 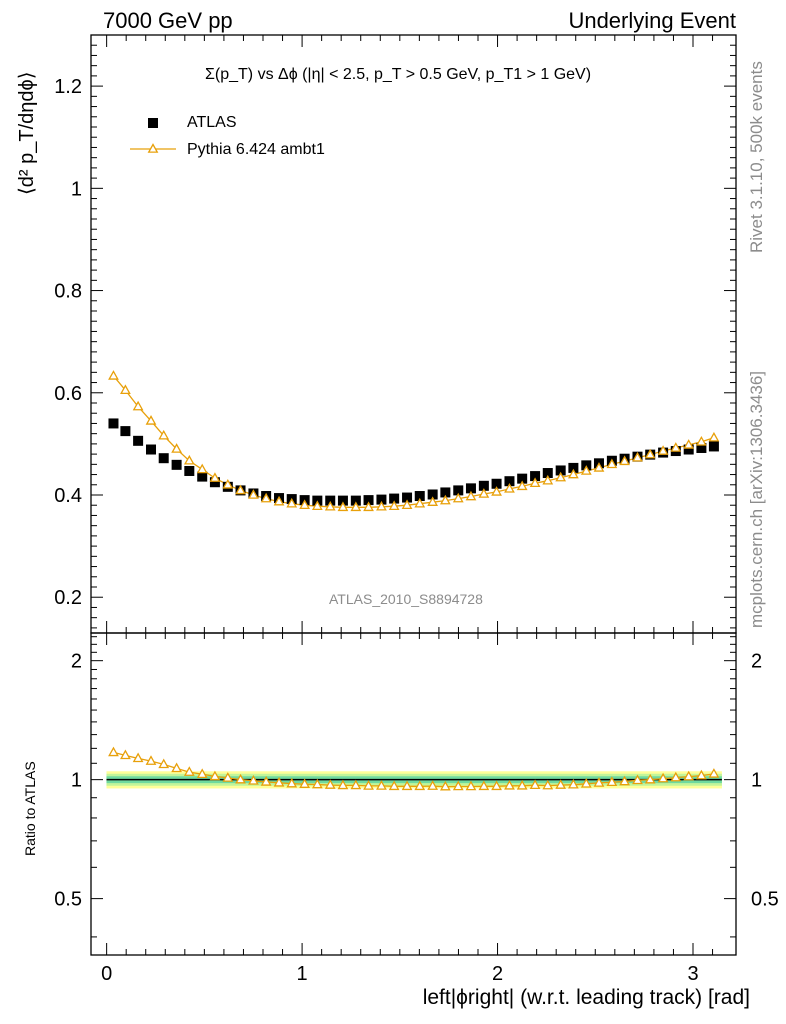 I want to click on legend-entry-pythia: Pythia 6.424 ambt1, so click(x=256, y=149).